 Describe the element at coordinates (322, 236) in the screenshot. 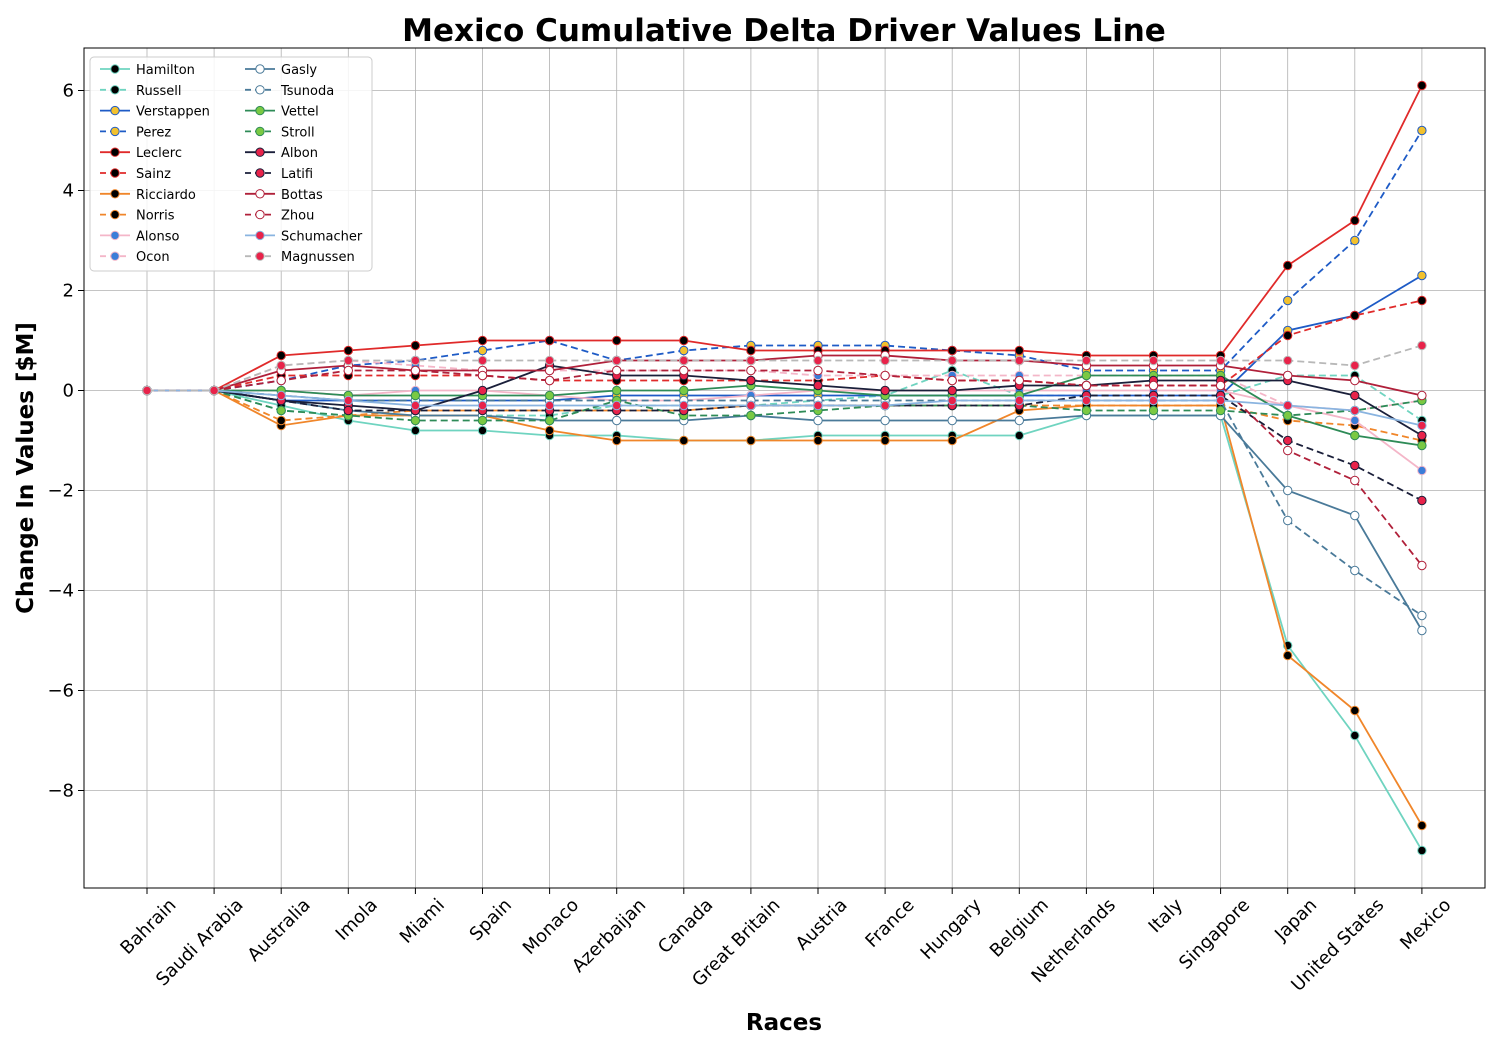

I see `legend-label: Schumacher` at that location.